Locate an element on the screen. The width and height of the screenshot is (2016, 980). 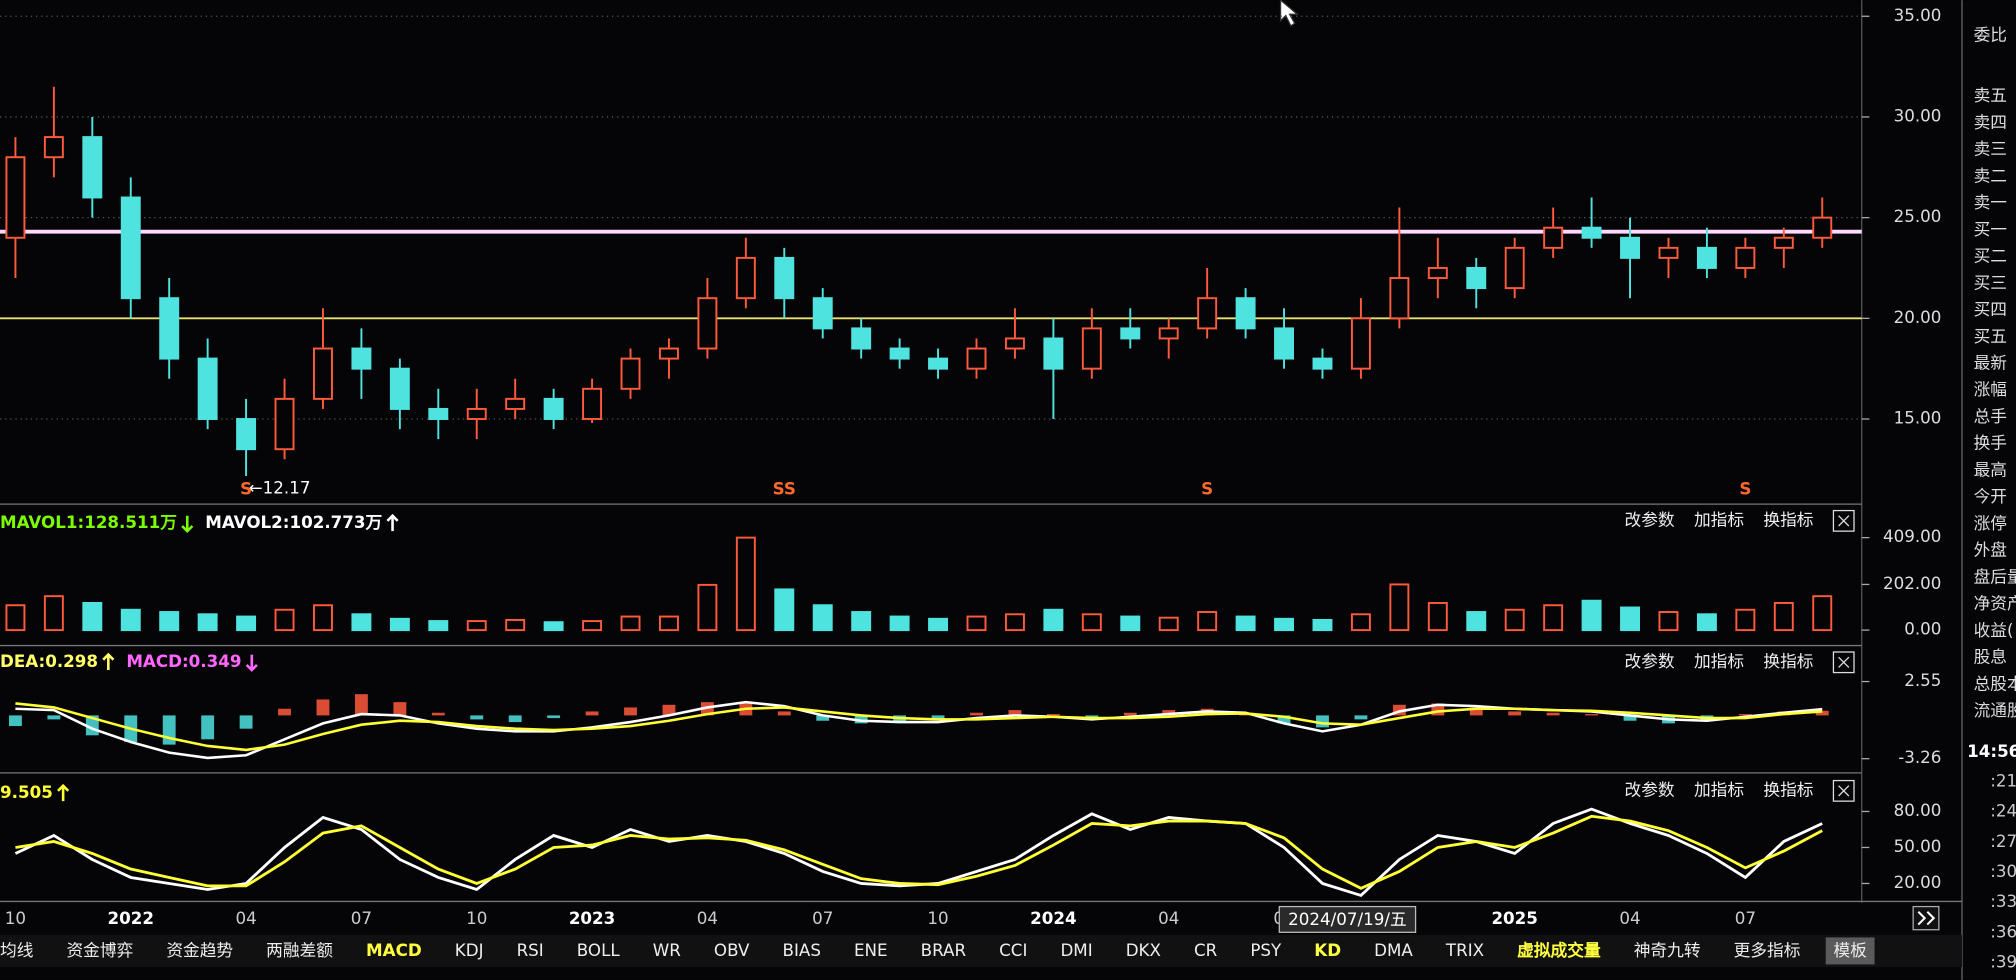
indicator-tab: 模板 is located at coordinates (1850, 950).